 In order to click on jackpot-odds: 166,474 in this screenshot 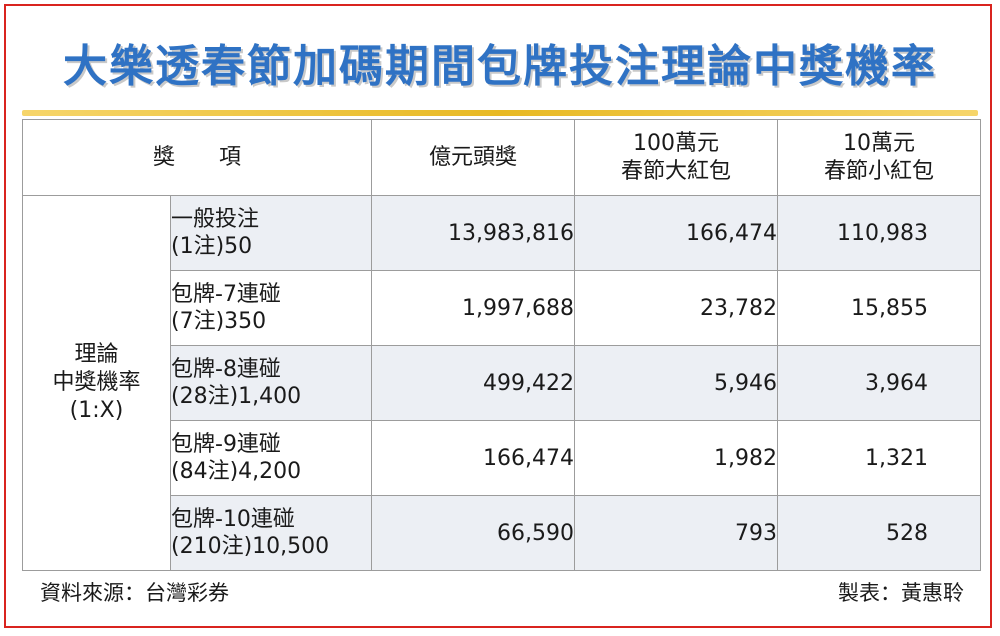, I will do `click(473, 458)`.